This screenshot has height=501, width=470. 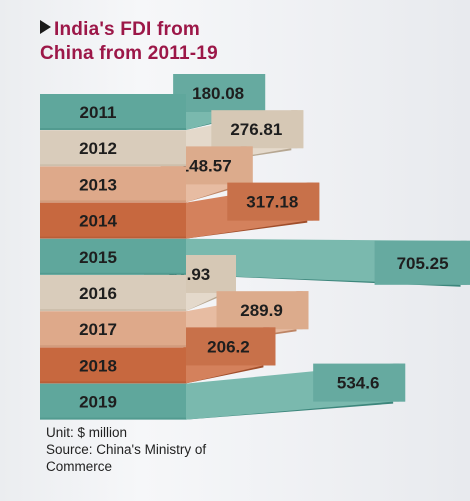 I want to click on year-band-2019, so click(x=113, y=401).